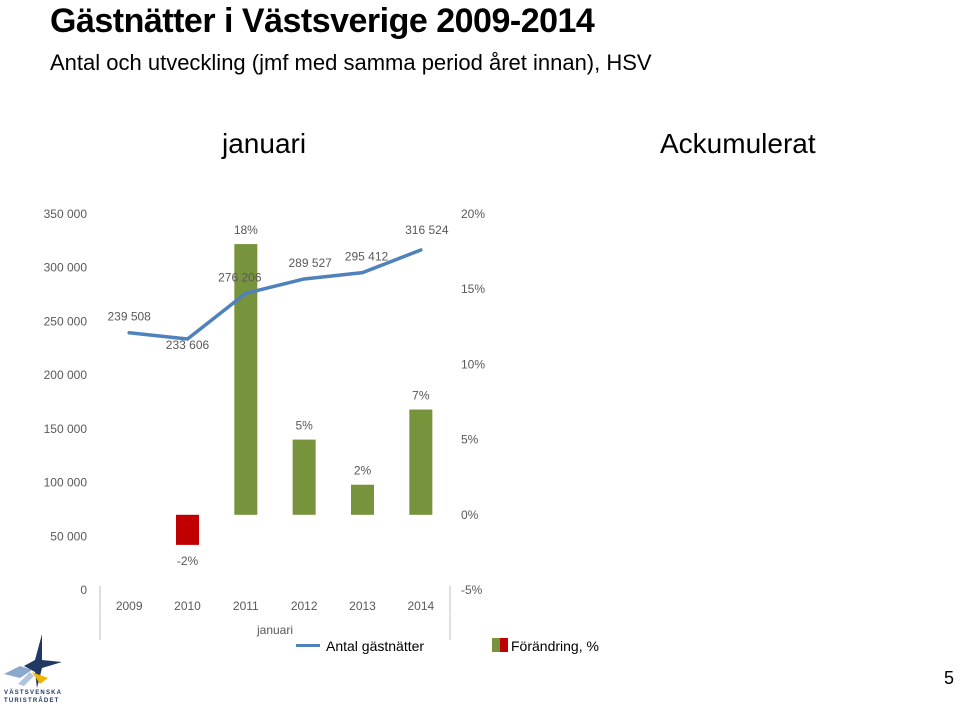 This screenshot has width=960, height=708. Describe the element at coordinates (420, 606) in the screenshot. I see `x-tick-label: 2014` at that location.